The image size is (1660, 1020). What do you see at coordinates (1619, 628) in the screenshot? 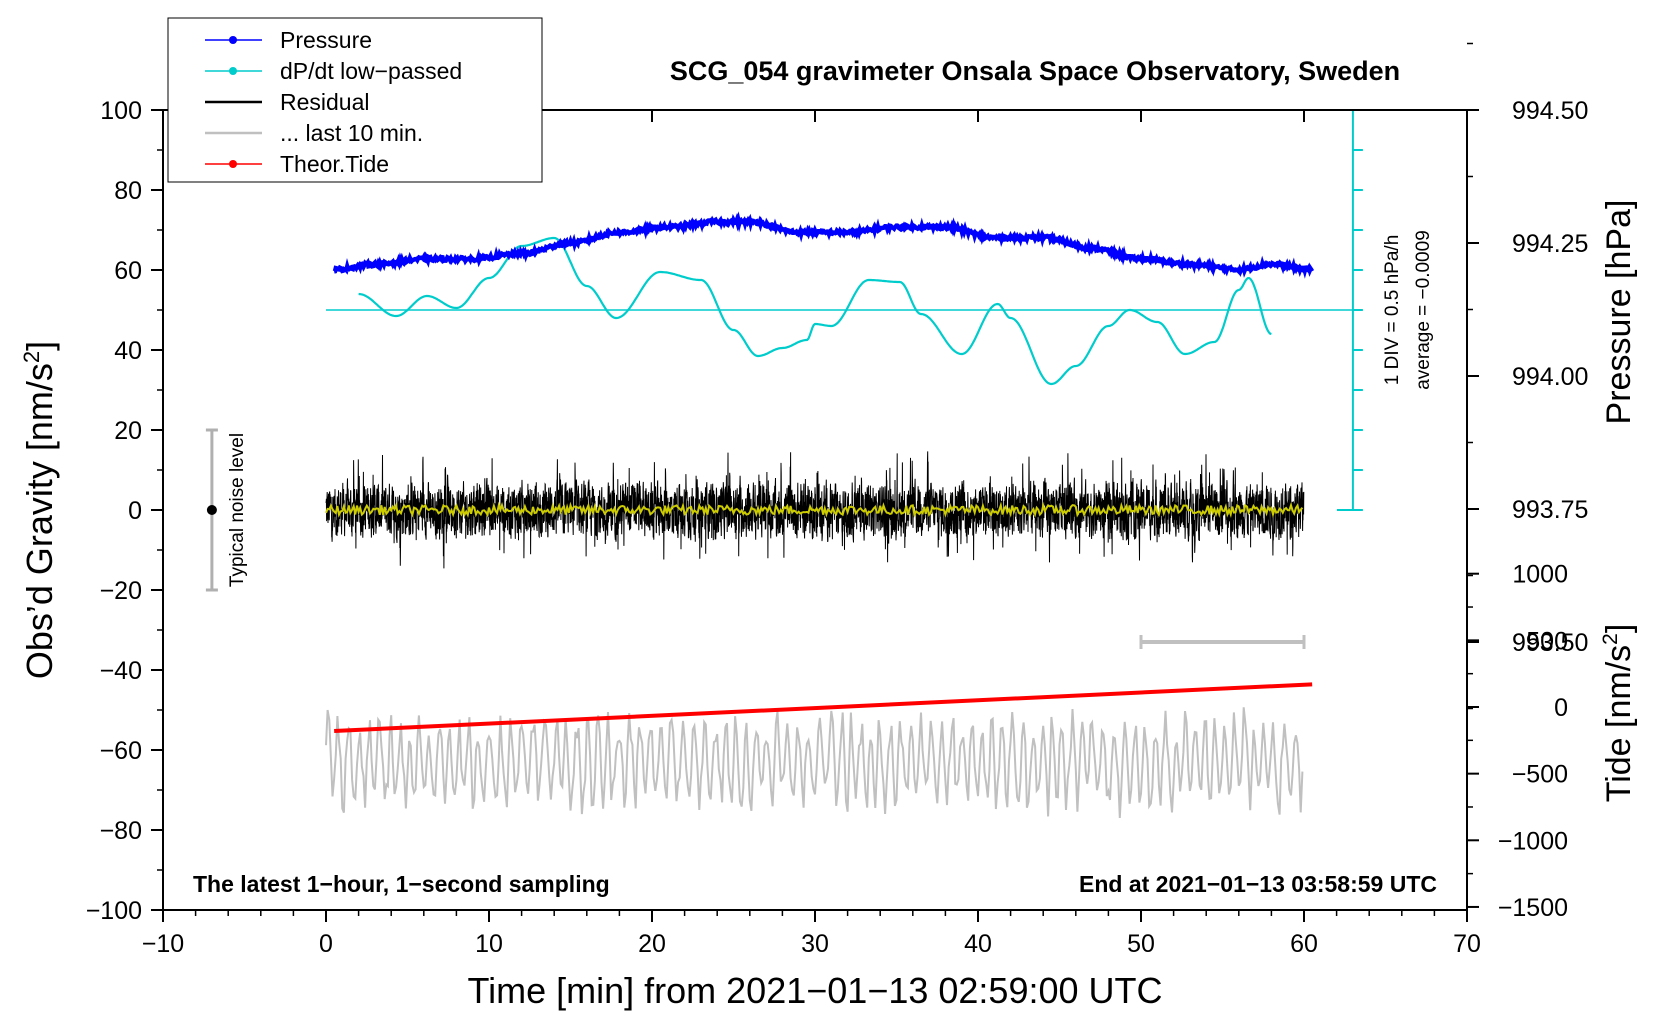
I see `tide-axis-label-close: ]` at bounding box center [1619, 628].